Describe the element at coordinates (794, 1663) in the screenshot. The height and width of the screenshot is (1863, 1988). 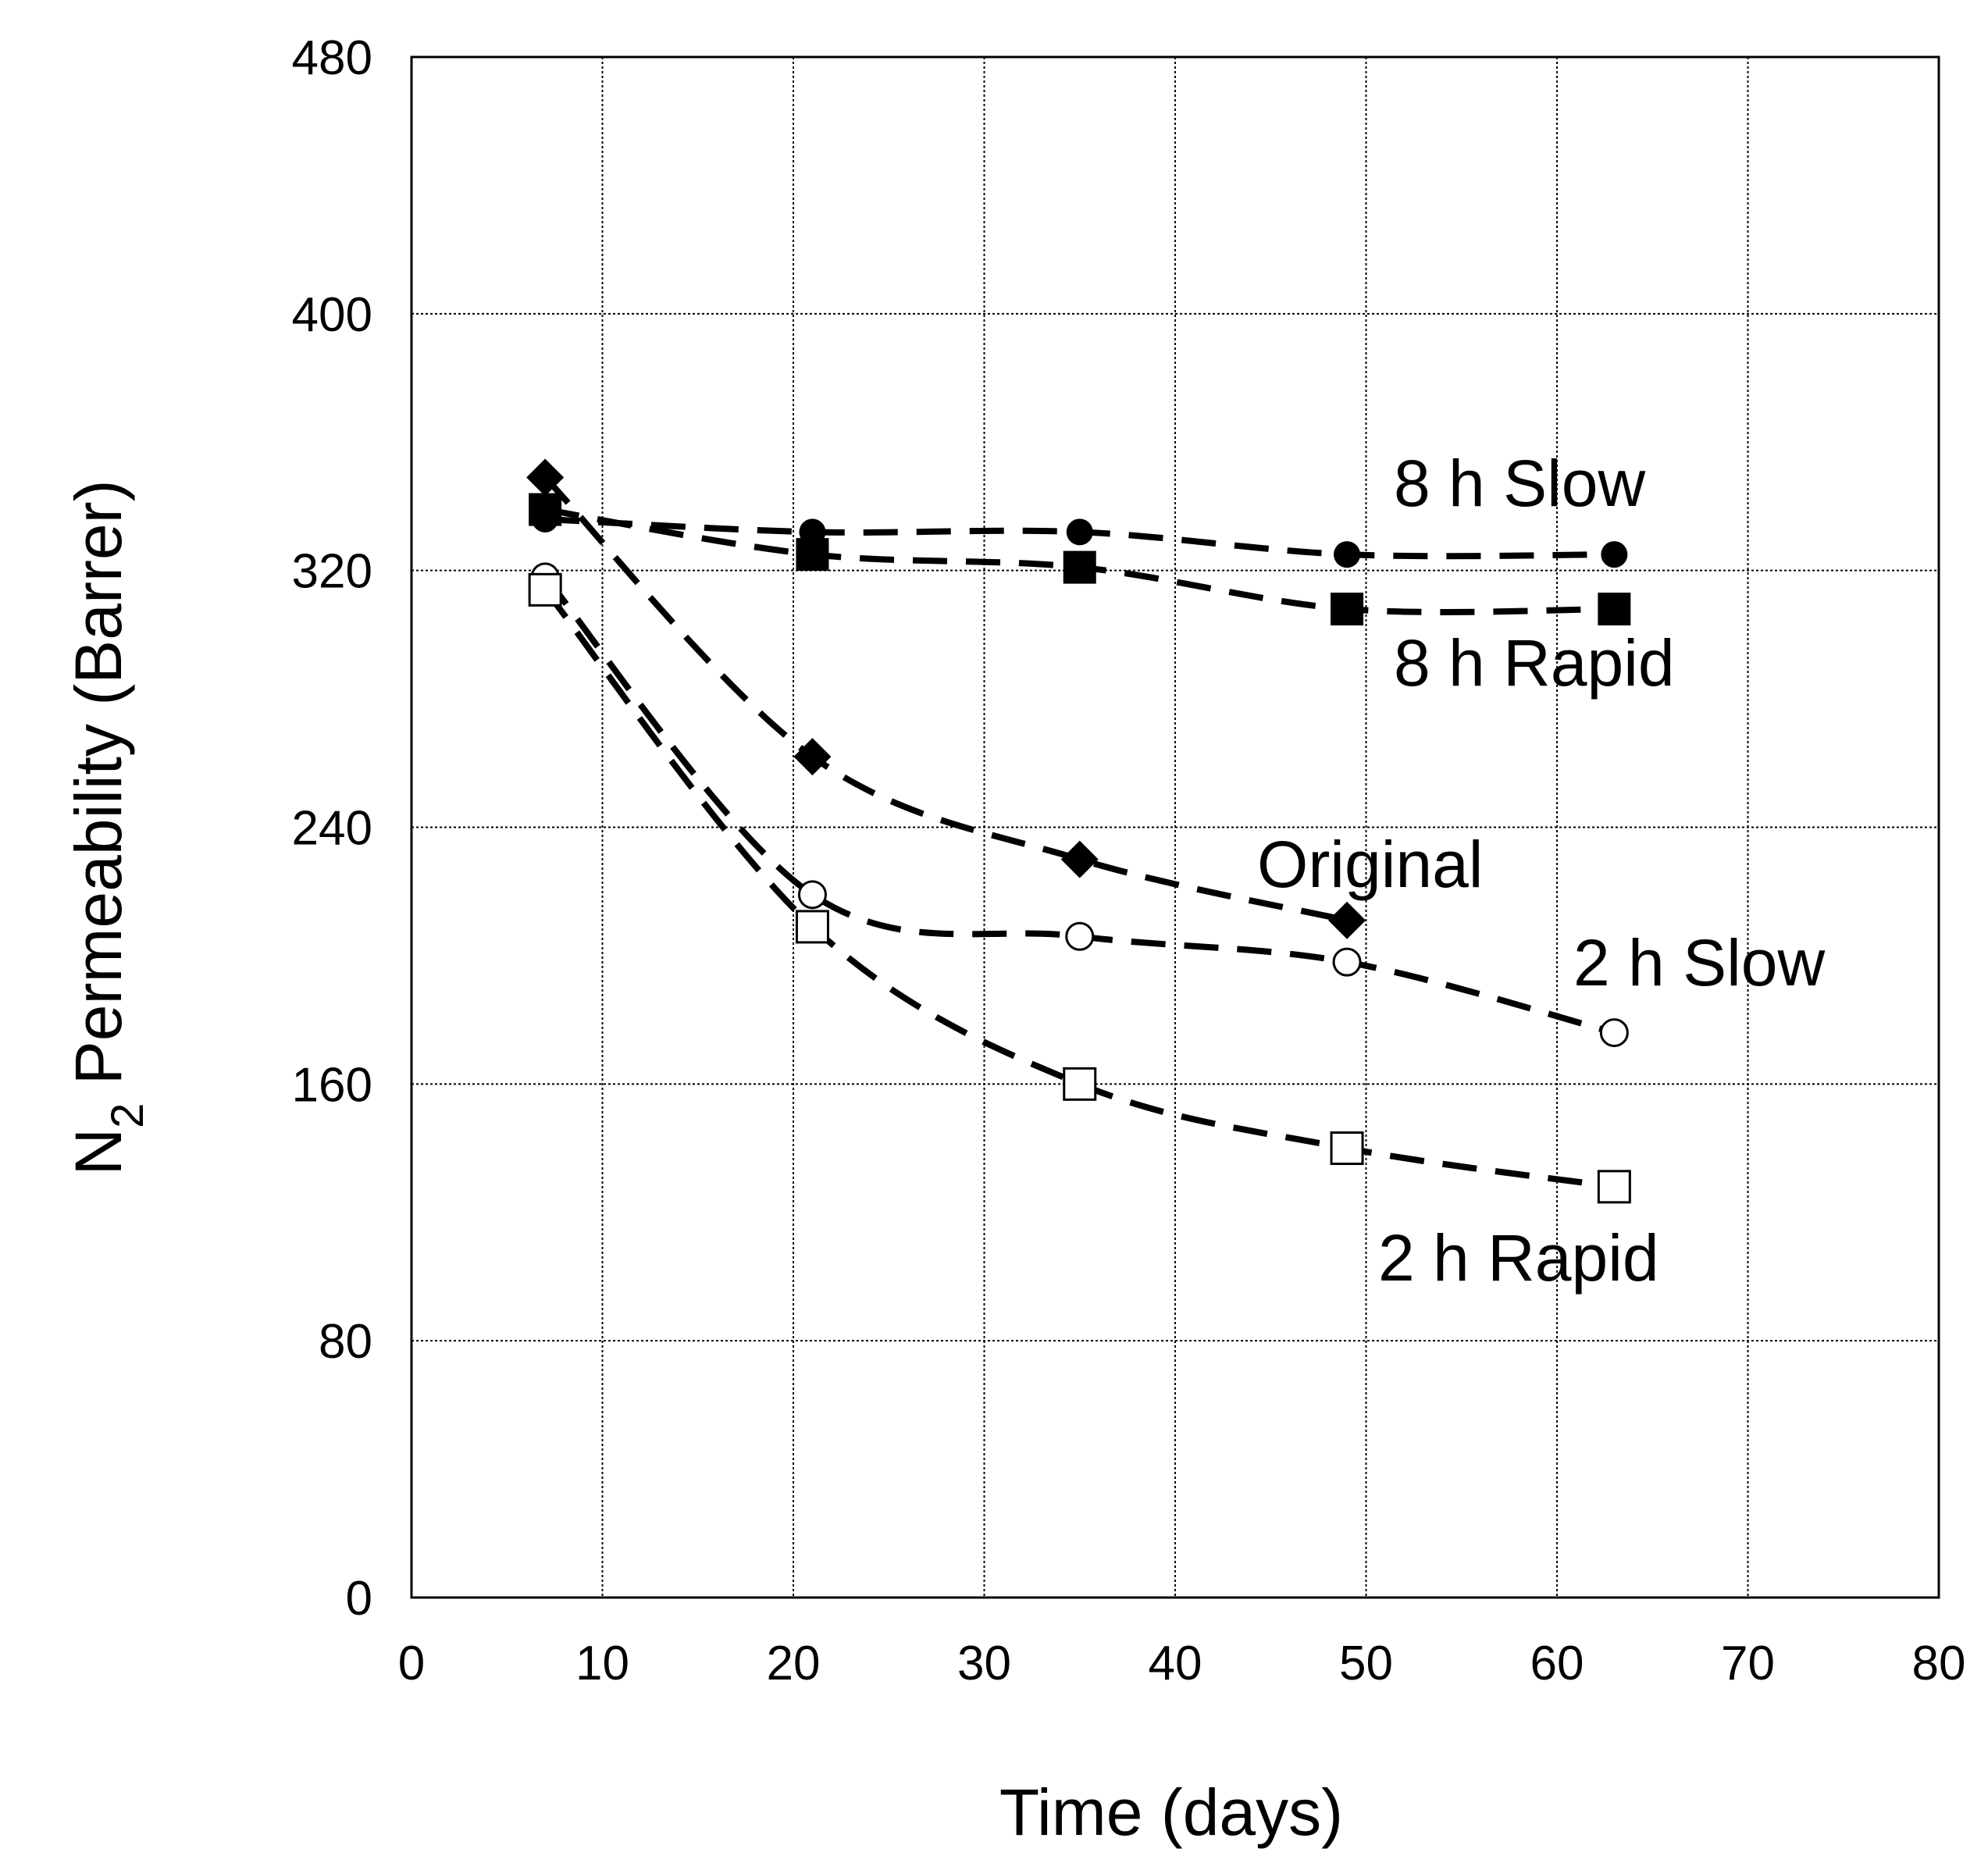
I see `x-tick-label: 20` at that location.